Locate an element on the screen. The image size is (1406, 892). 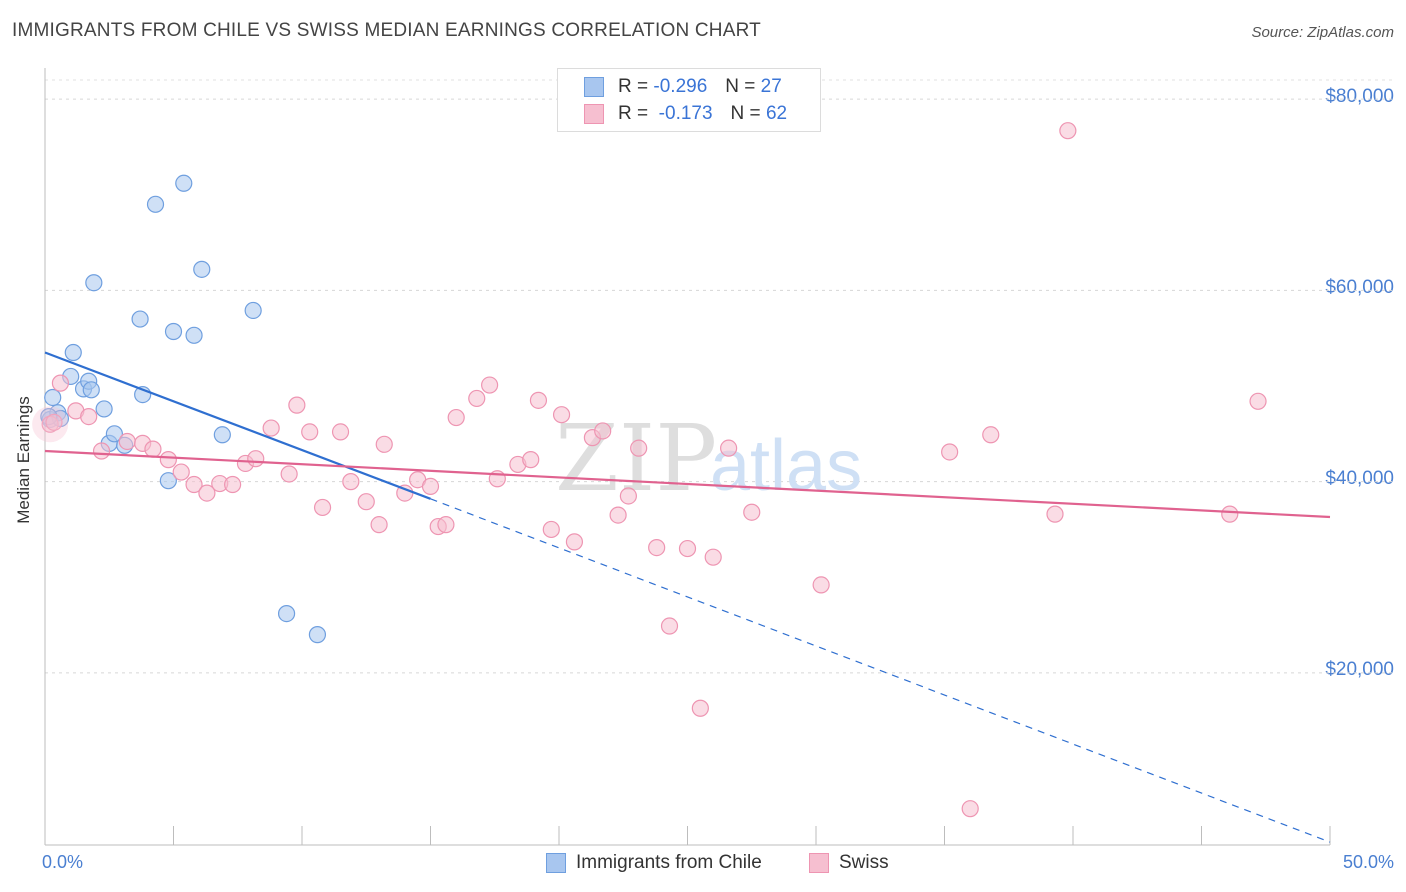
bottom-legend-label-chile: Immigrants from Chile is located at coordinates (669, 862).